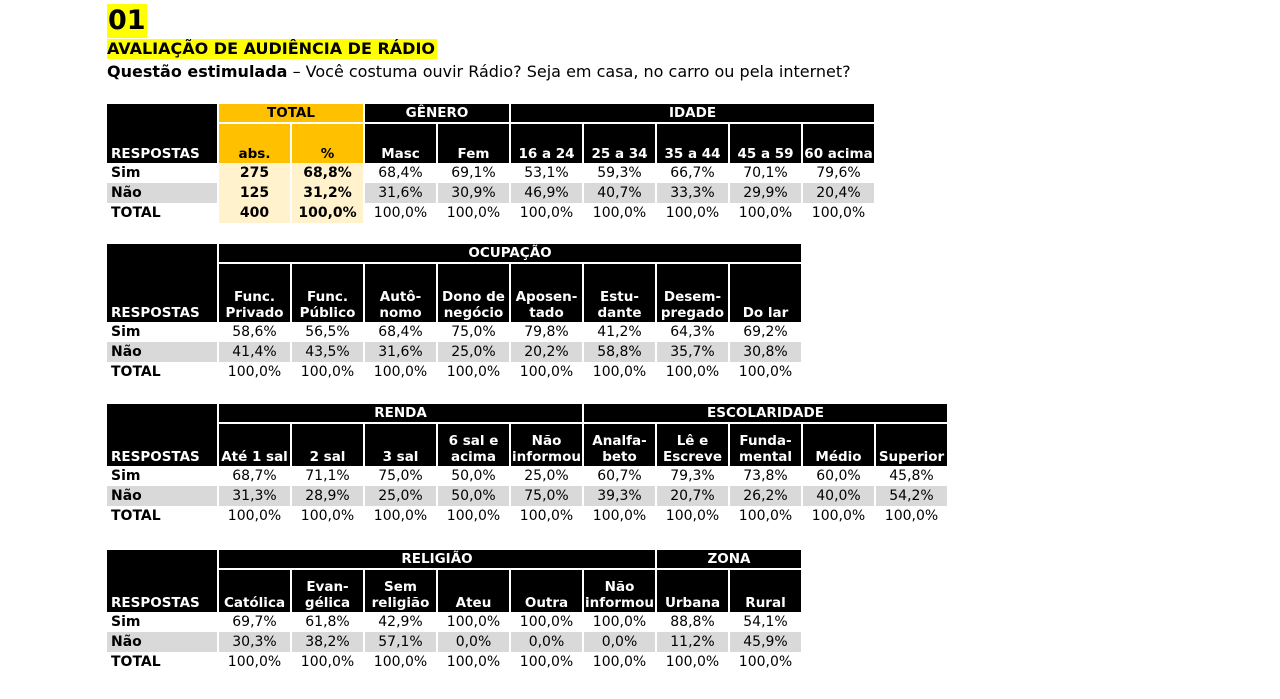 The image size is (1280, 699). I want to click on col-6-sal-acima: 6 sal e acima, so click(474, 445).